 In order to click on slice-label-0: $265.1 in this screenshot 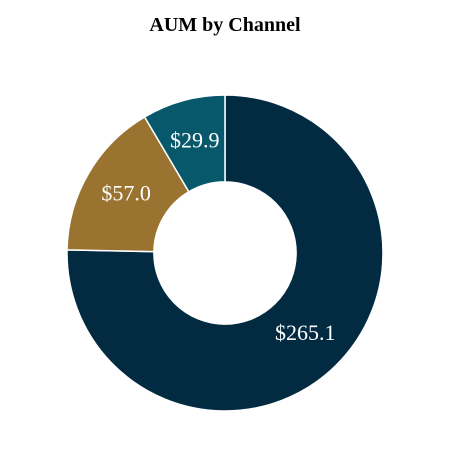, I will do `click(305, 332)`.